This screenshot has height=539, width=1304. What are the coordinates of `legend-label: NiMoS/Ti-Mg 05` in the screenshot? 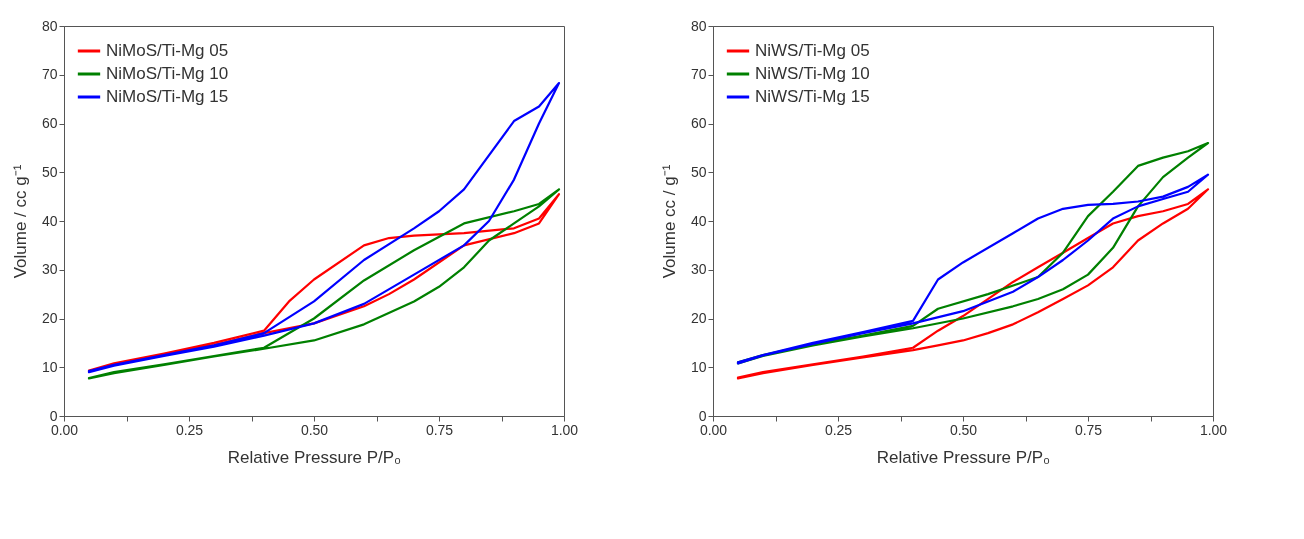 It's located at (167, 50).